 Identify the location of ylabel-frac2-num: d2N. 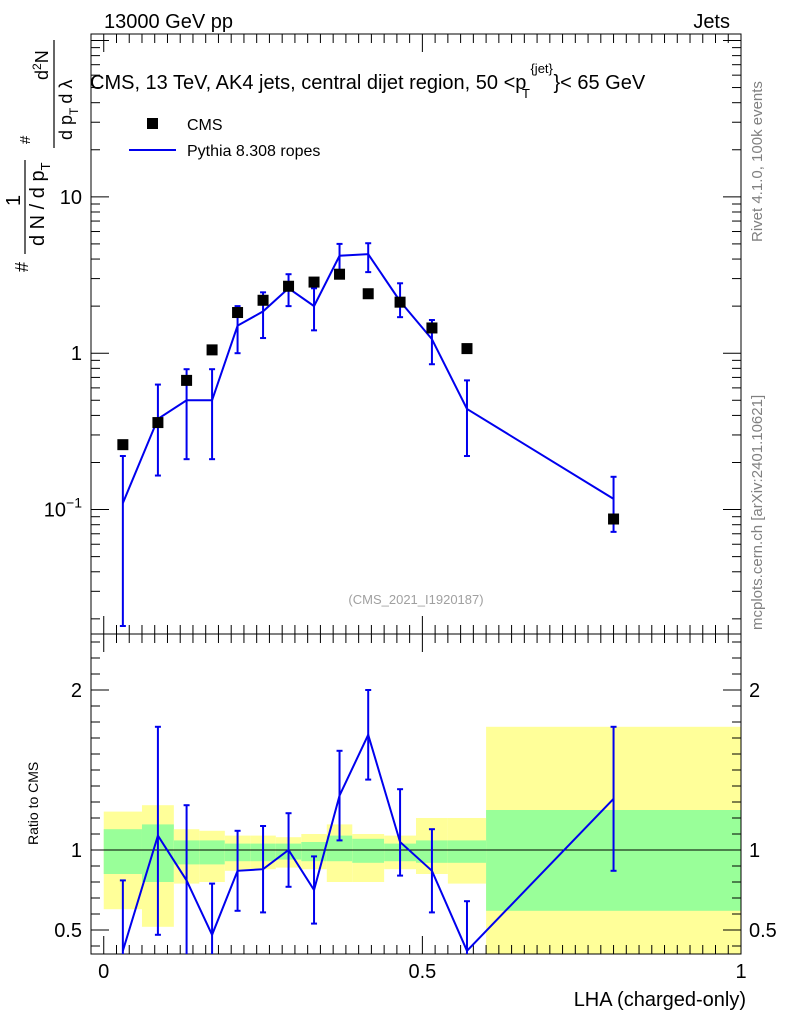
(41, 65).